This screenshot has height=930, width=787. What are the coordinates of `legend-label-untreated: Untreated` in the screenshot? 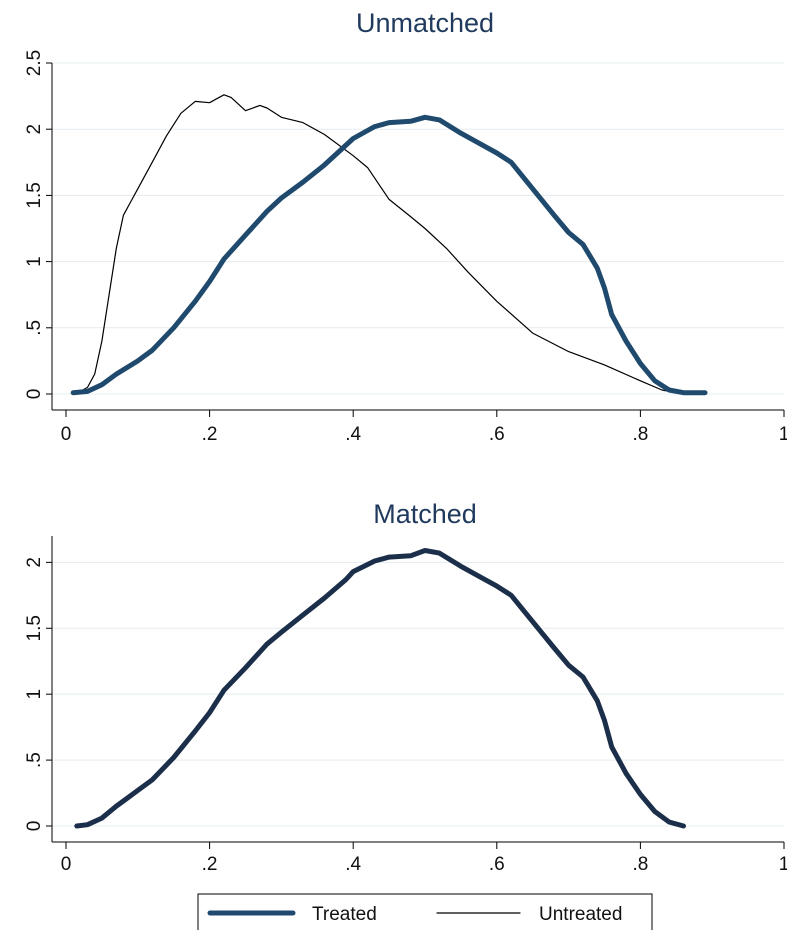 It's located at (580, 914).